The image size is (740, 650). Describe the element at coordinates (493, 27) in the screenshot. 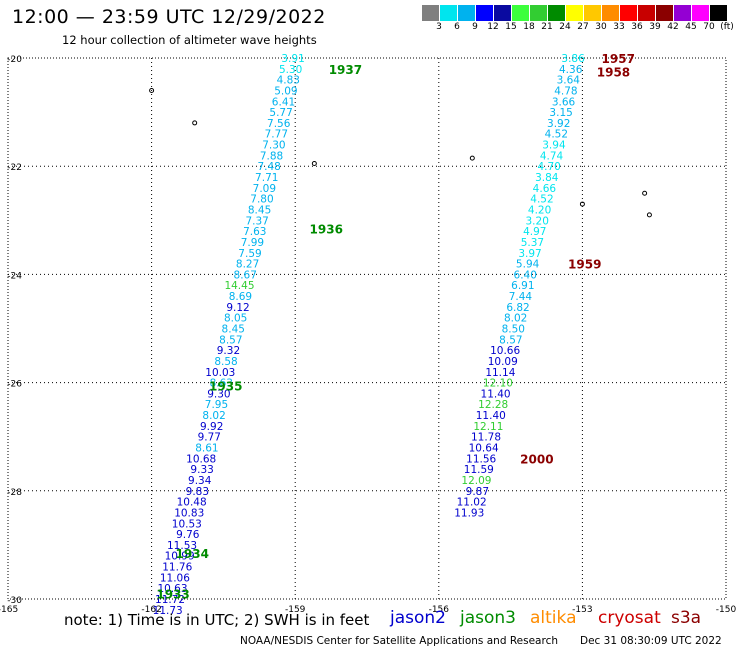

I see `color-scale-tick: 12` at that location.